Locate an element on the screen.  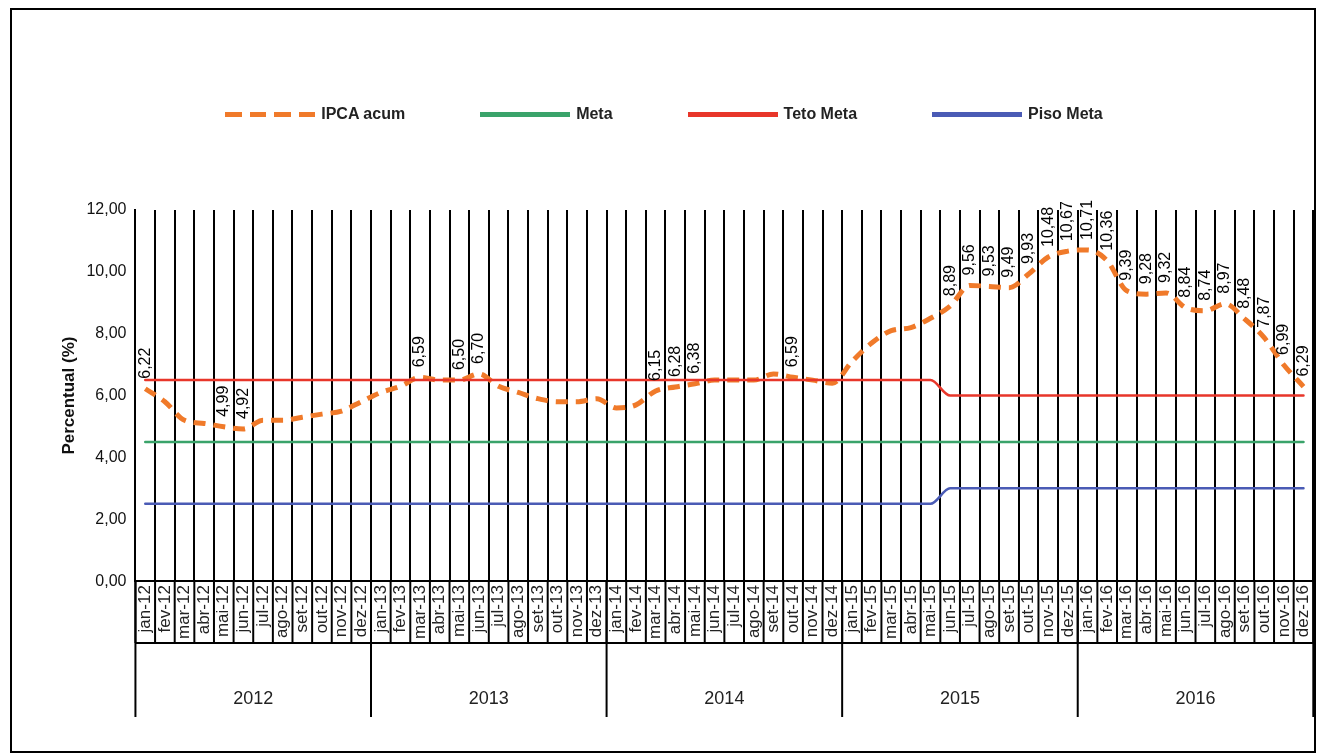
data-label: 8,97 is located at coordinates (1224, 278).